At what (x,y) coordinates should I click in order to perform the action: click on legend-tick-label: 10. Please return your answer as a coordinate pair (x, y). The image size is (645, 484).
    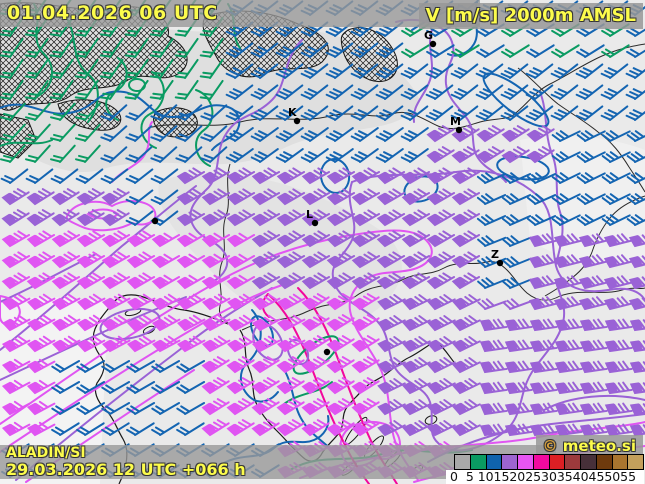
    Looking at the image, I should click on (485, 476).